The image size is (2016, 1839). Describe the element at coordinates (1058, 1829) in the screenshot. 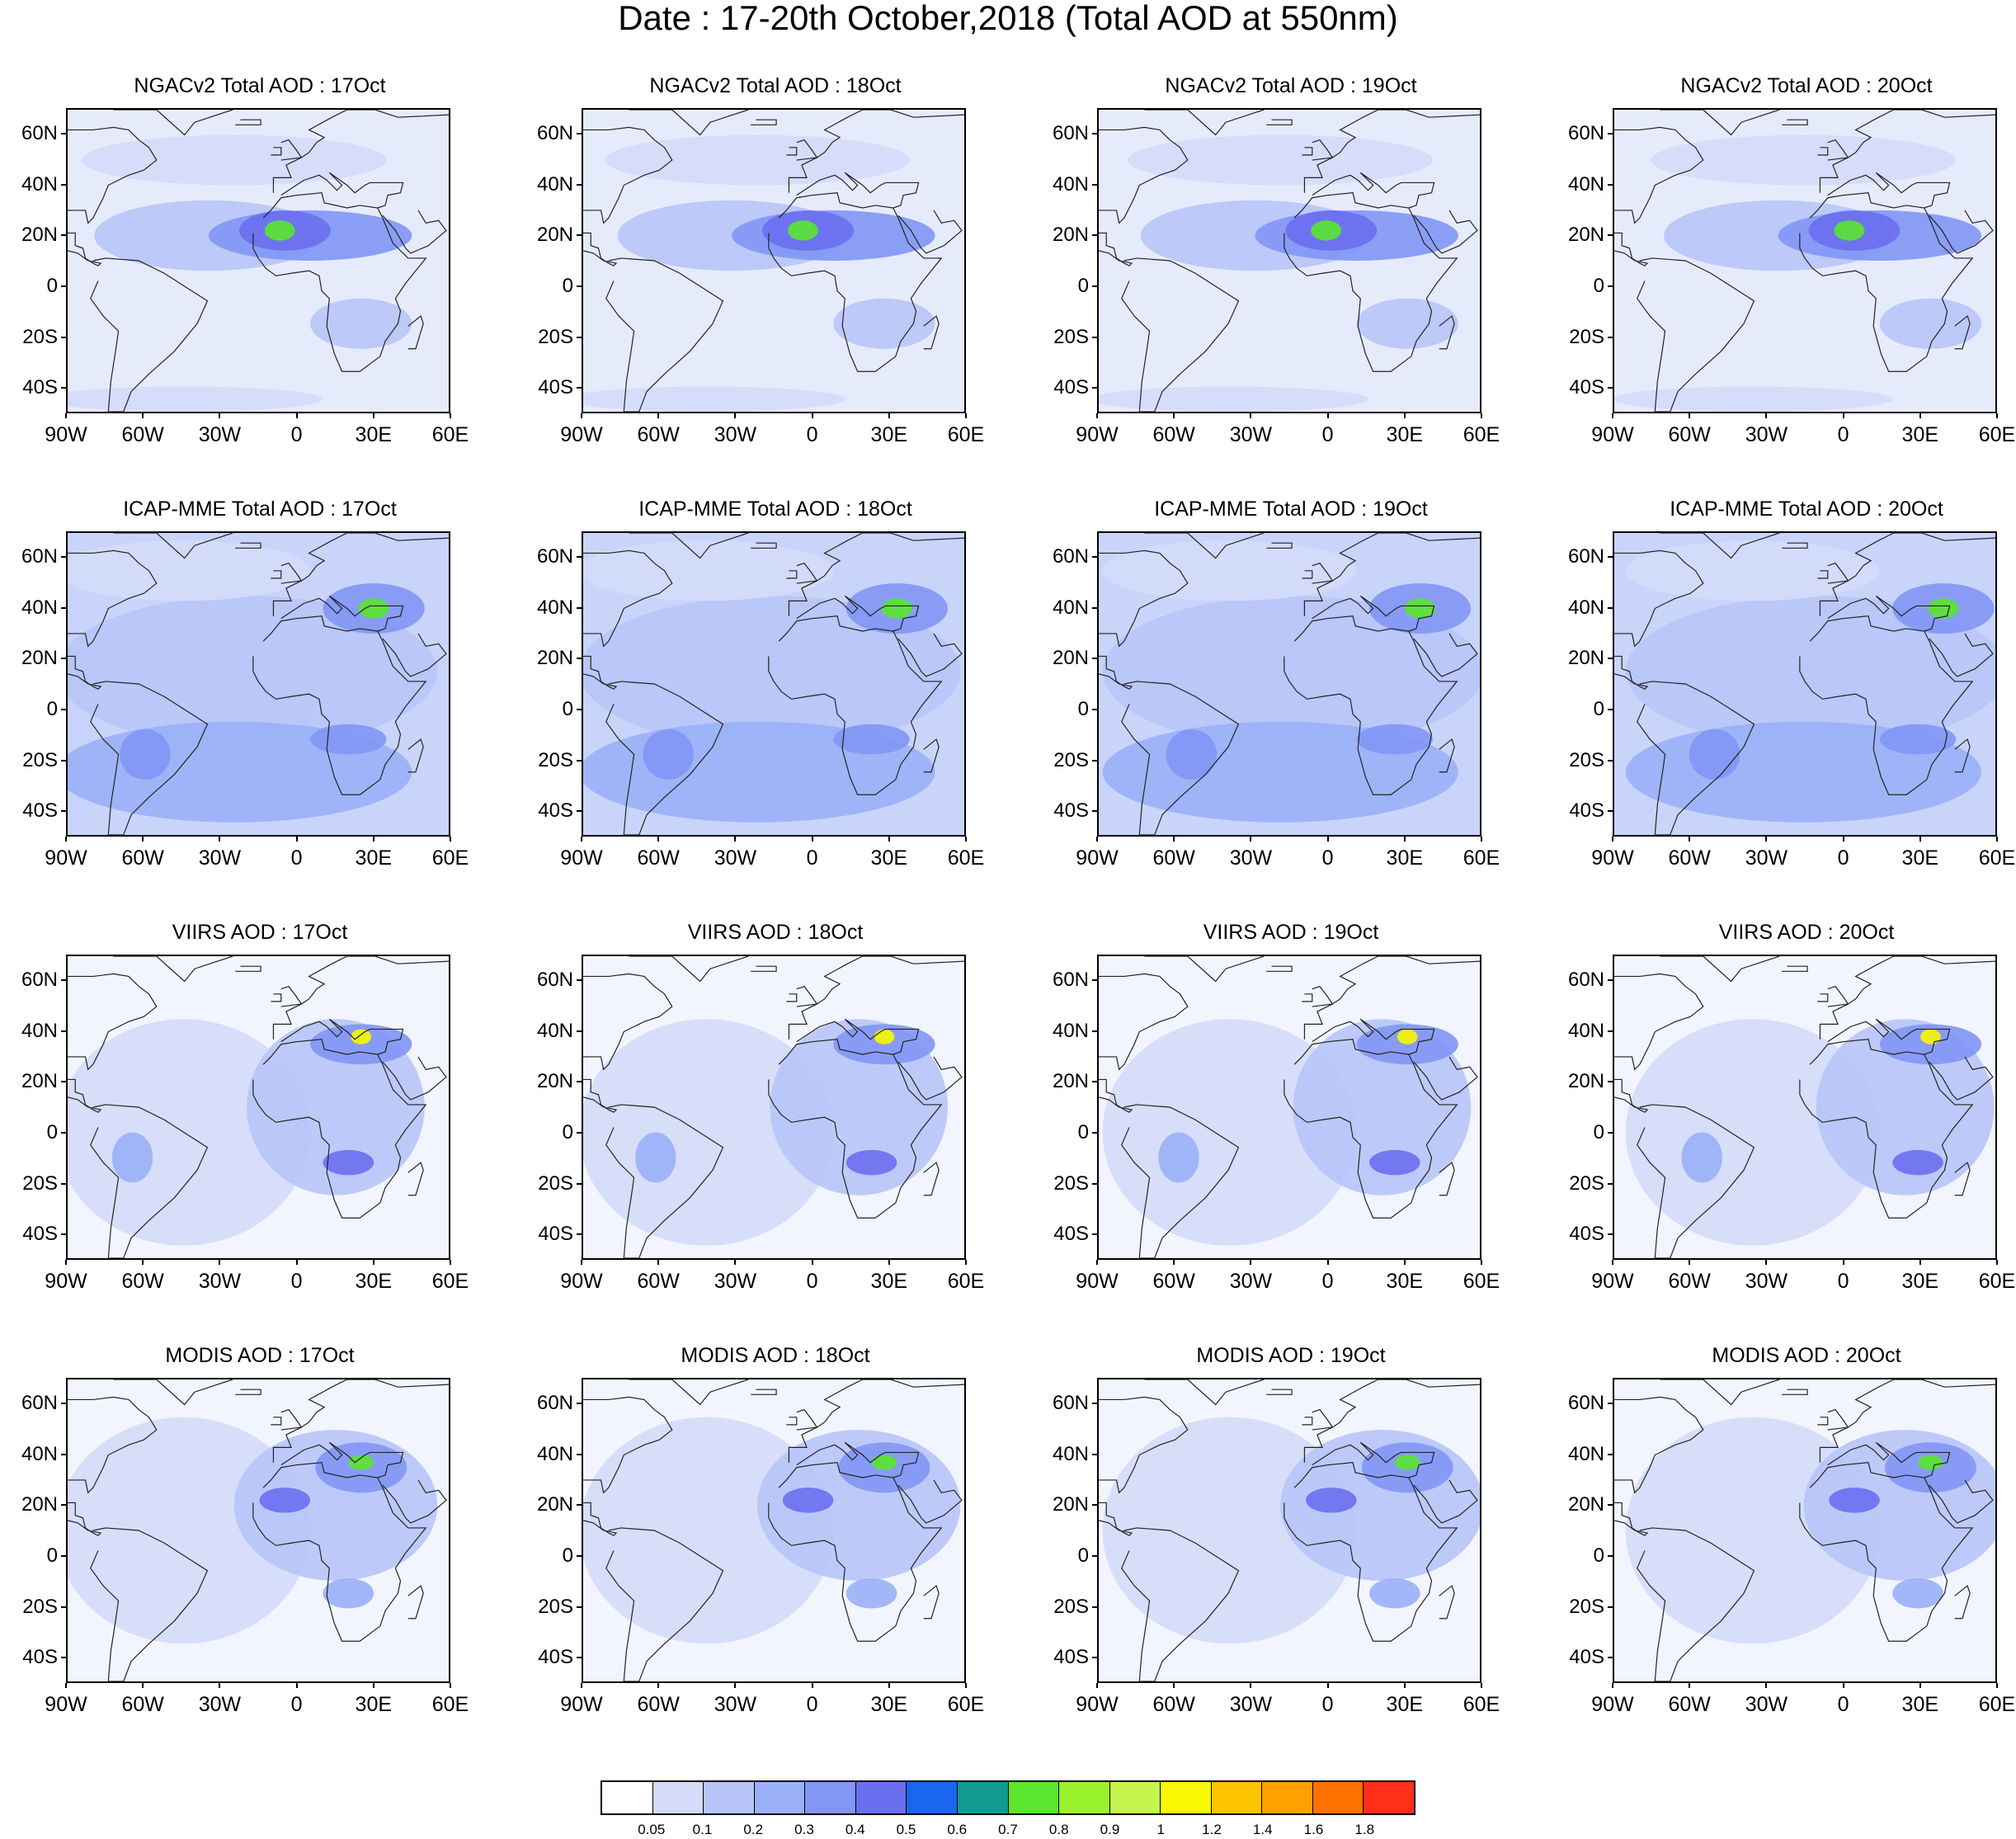

I see `colorbar-label: 0.8` at that location.